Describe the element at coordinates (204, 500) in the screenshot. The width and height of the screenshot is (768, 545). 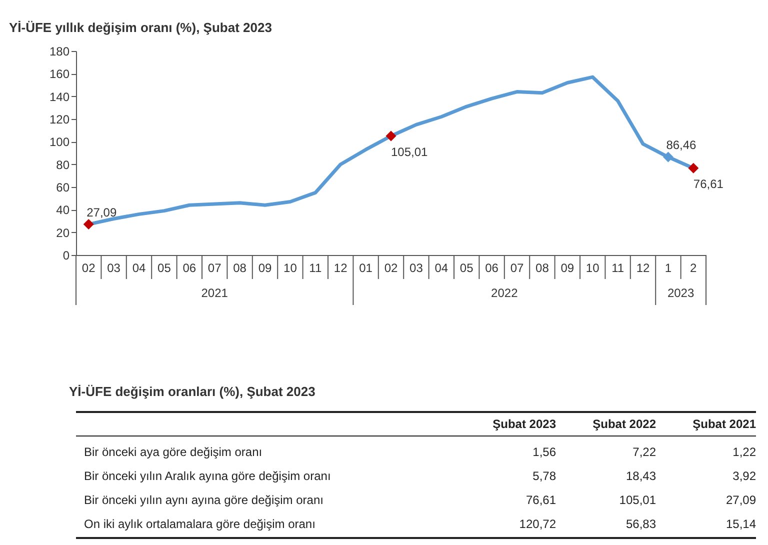
I see `category-label: Bir önceki yılın aynı ayına göre değişim oranı` at that location.